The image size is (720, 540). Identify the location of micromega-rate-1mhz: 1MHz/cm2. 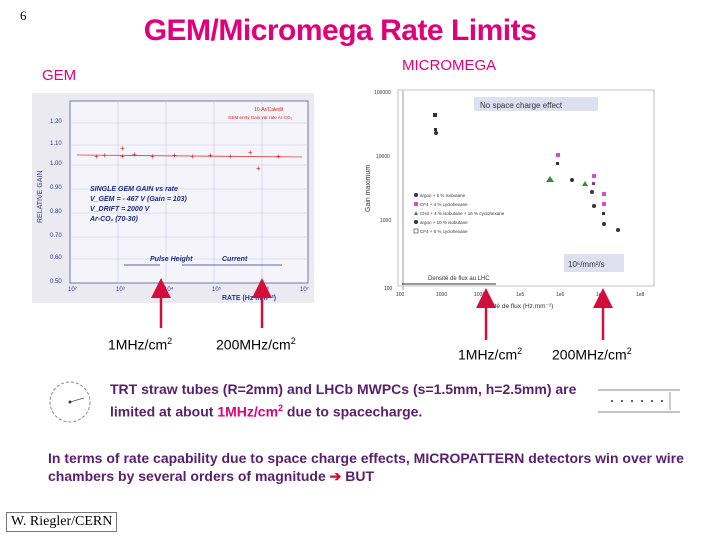
(490, 354).